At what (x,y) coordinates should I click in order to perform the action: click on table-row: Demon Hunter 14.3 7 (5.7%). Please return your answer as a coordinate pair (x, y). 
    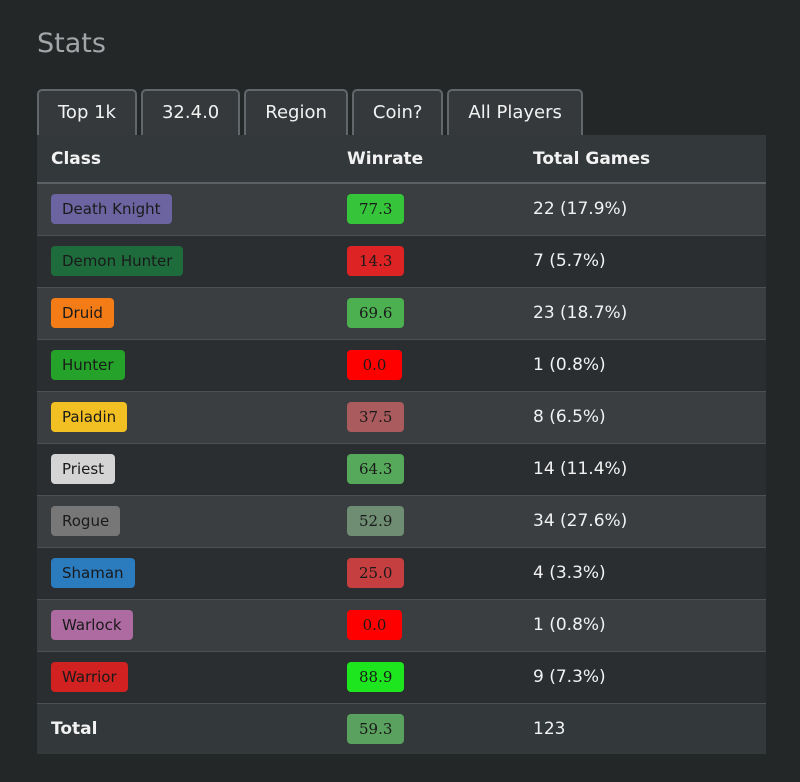
    Looking at the image, I should click on (401, 261).